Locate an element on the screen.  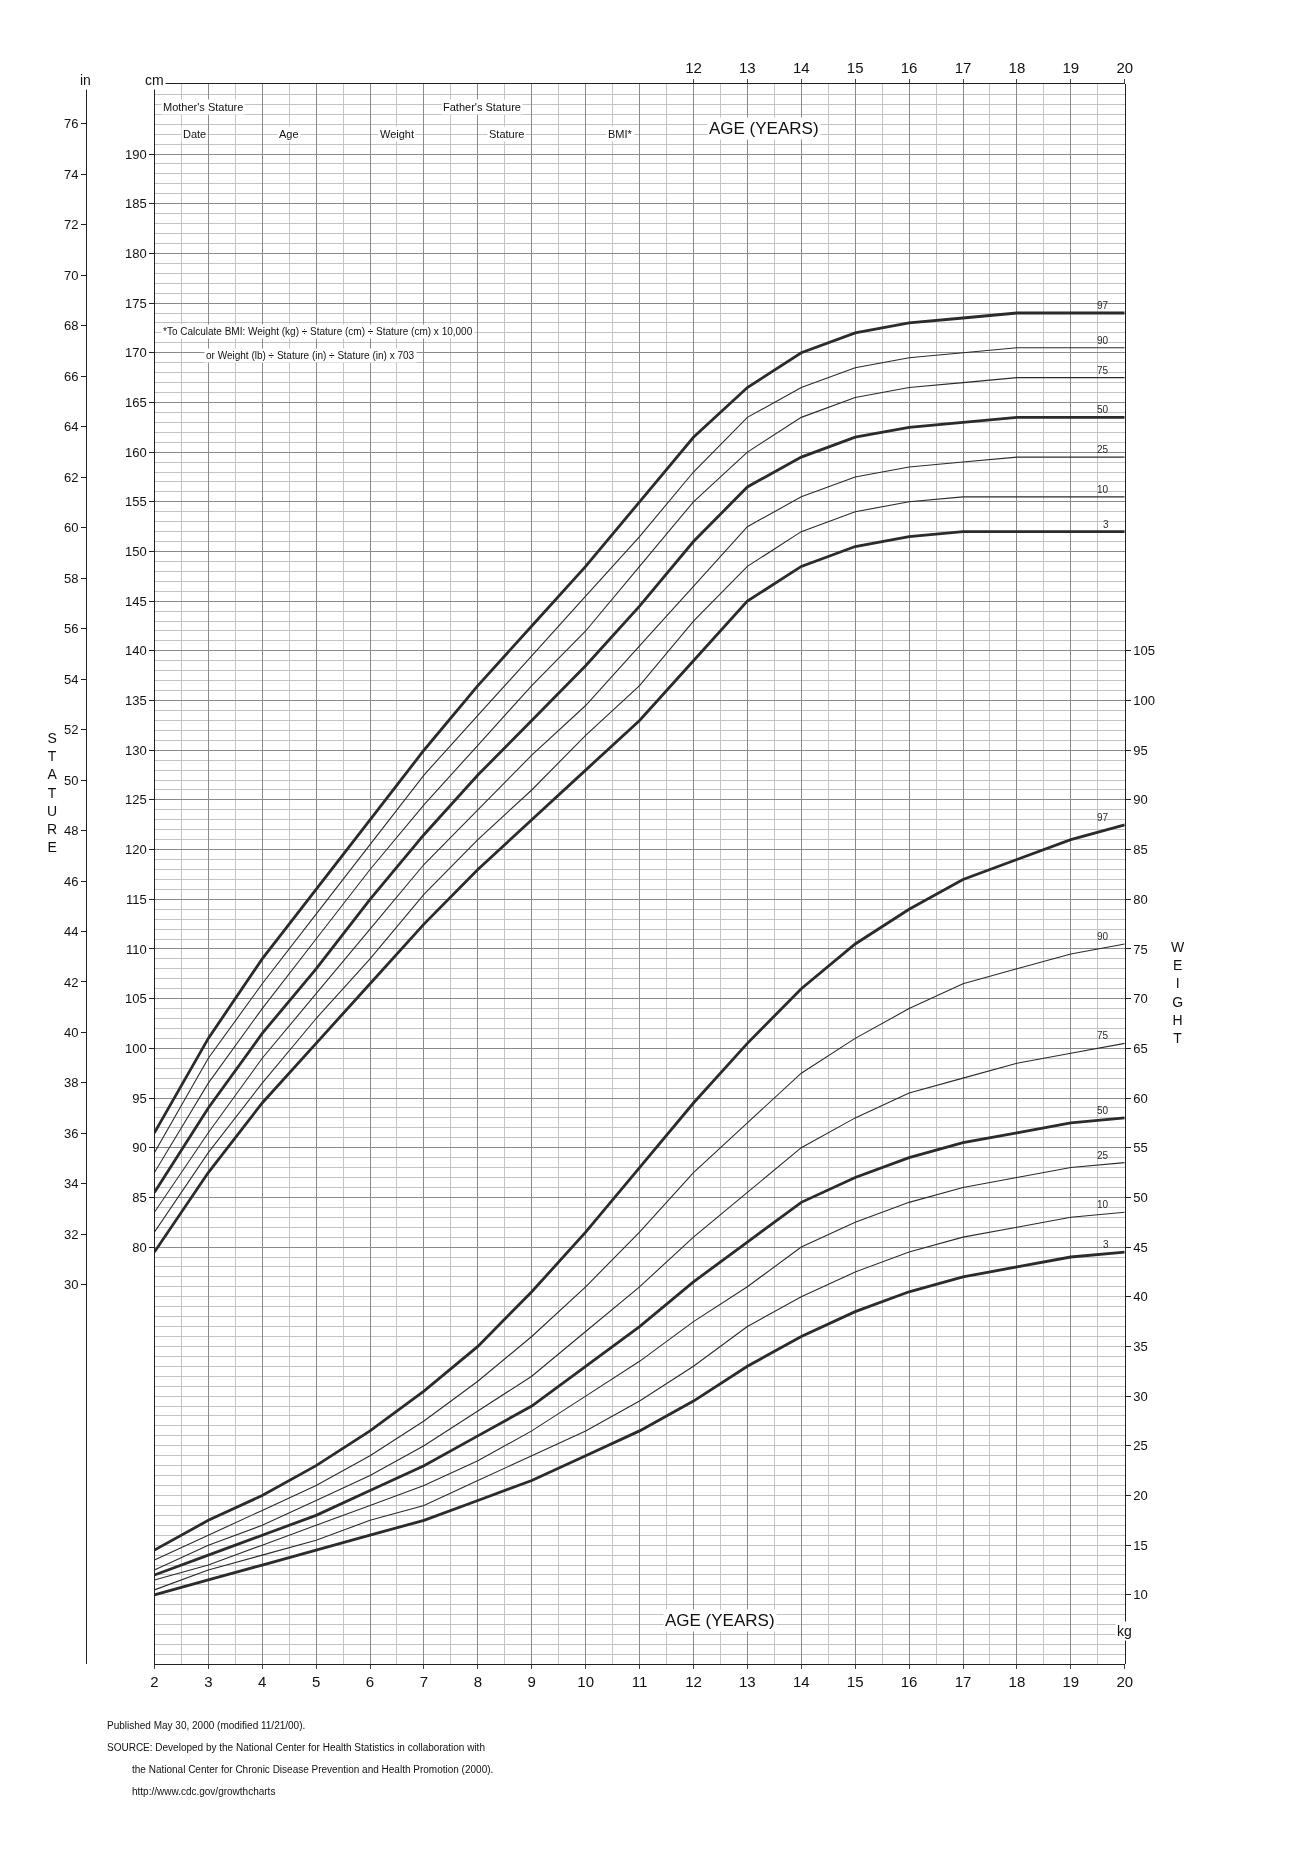
y-tick-label: 155 is located at coordinates (136, 502).